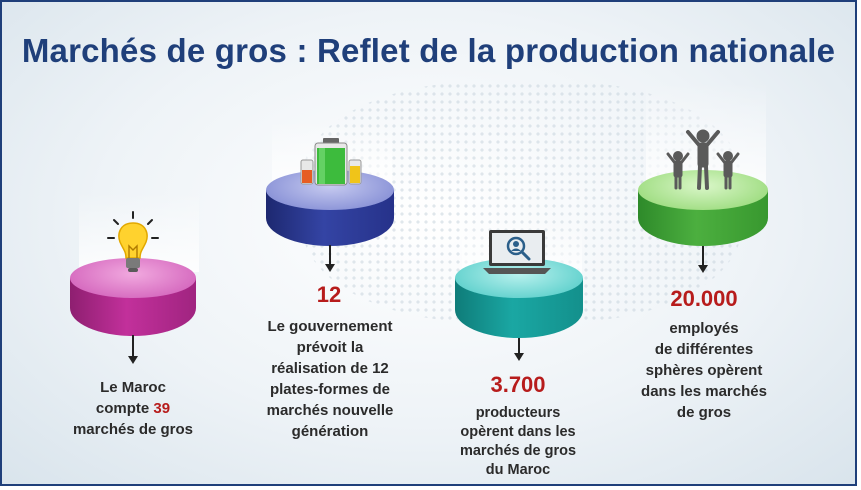 The width and height of the screenshot is (861, 490). What do you see at coordinates (703, 159) in the screenshot?
I see `people-icon` at bounding box center [703, 159].